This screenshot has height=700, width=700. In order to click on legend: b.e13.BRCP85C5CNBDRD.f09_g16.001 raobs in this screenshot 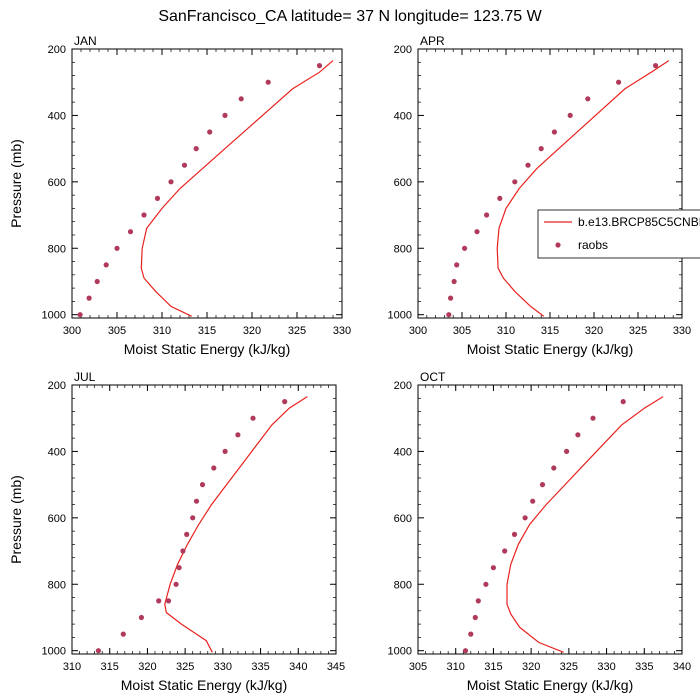, I will do `click(618, 234)`.